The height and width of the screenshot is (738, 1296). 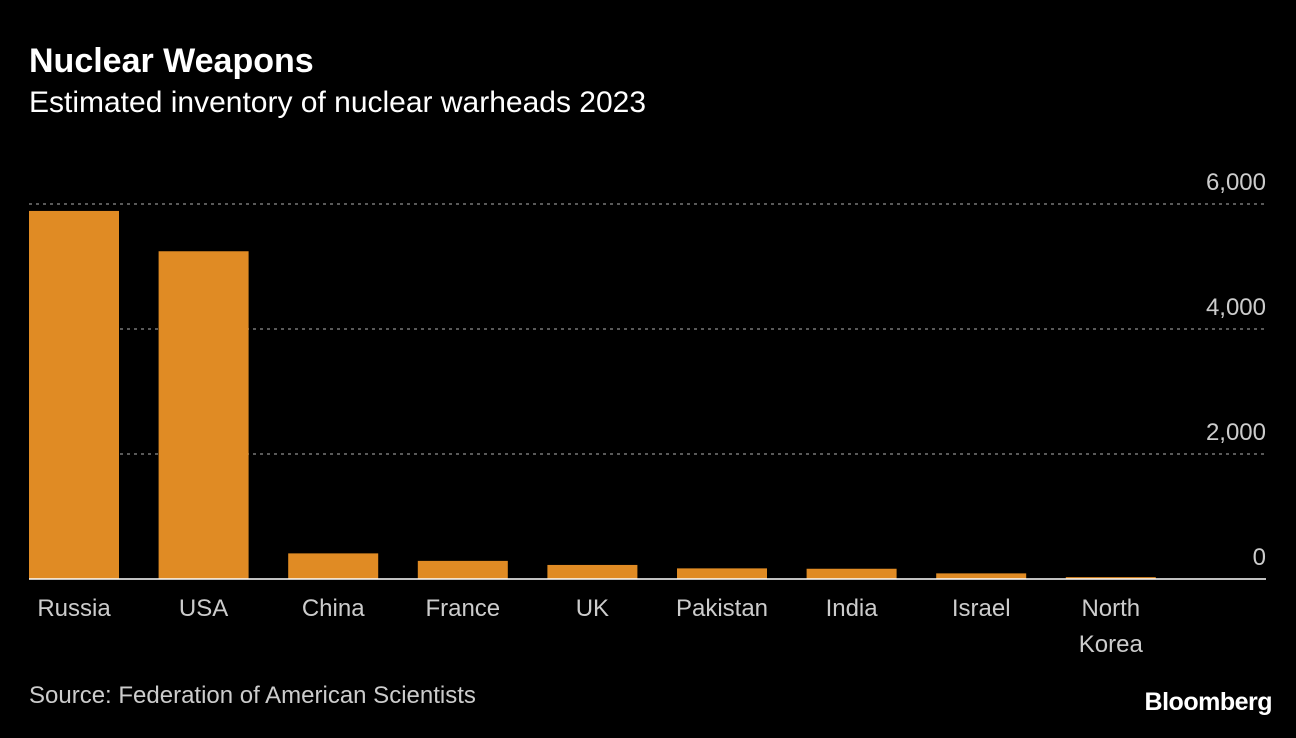 What do you see at coordinates (74, 394) in the screenshot?
I see `bar-russia` at bounding box center [74, 394].